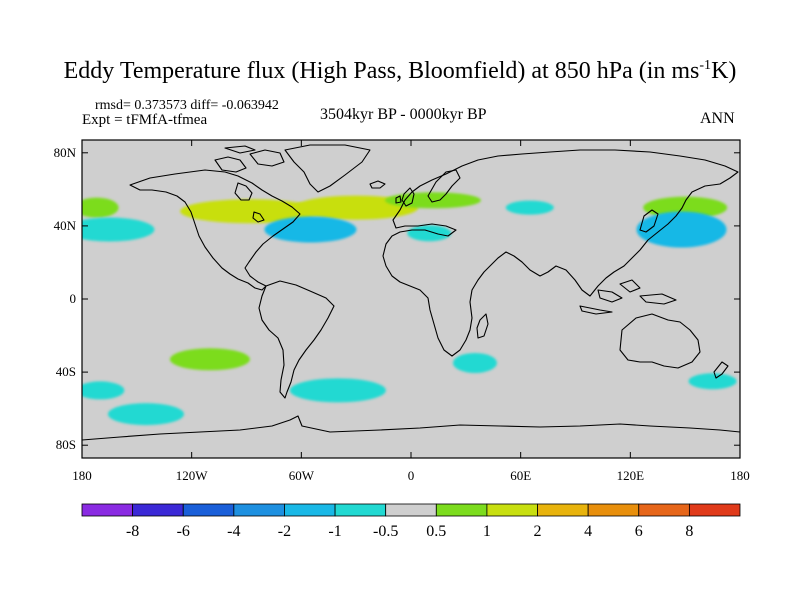 This screenshot has width=800, height=600. Describe the element at coordinates (73, 298) in the screenshot. I see `lat-label: 0` at that location.